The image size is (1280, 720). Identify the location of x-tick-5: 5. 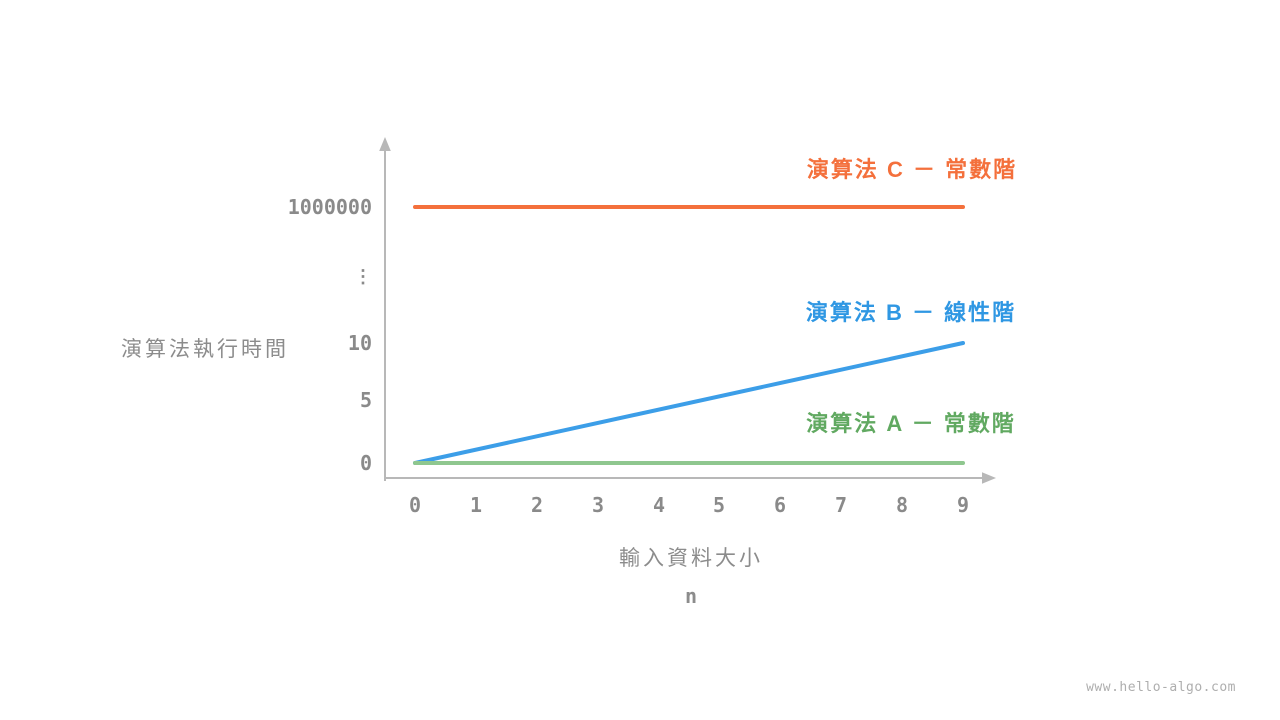
(719, 505).